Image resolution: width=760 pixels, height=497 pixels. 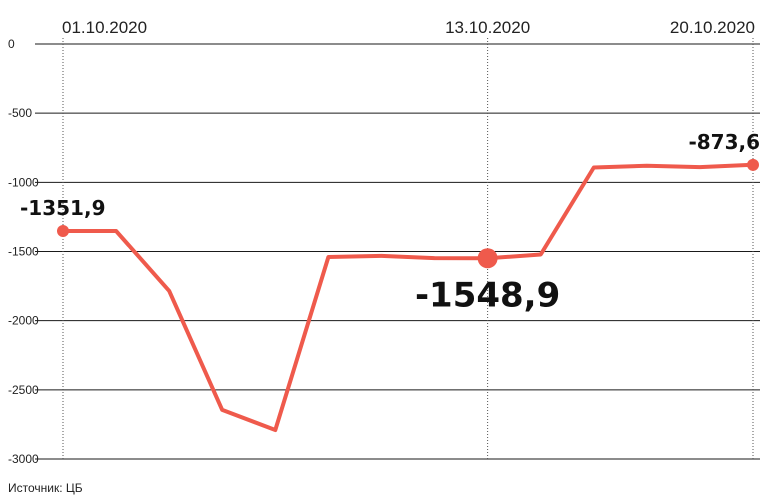 What do you see at coordinates (487, 27) in the screenshot?
I see `x-date-label: 13.10.2020` at bounding box center [487, 27].